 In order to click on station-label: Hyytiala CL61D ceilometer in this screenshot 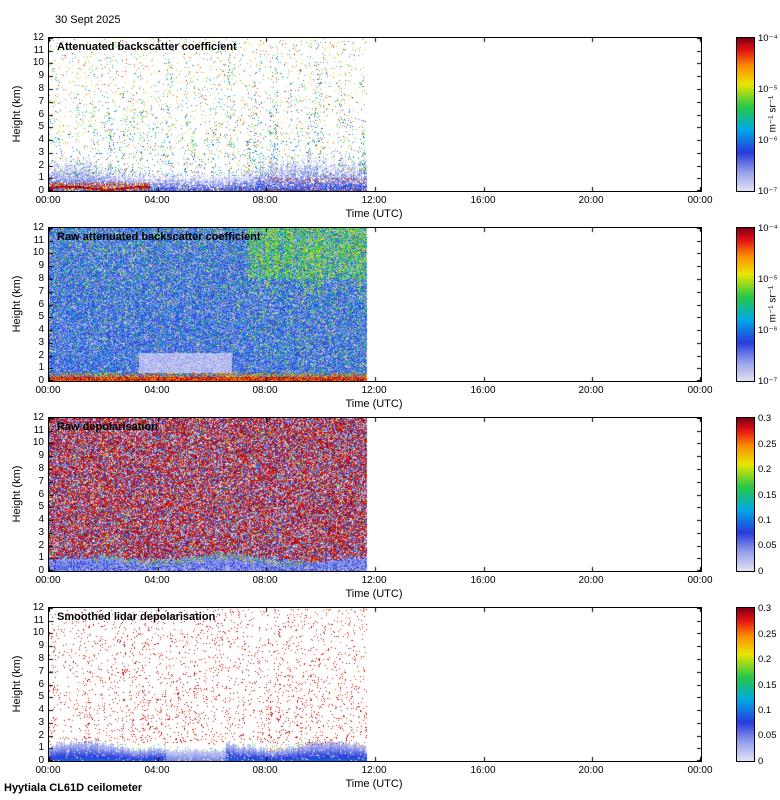, I will do `click(73, 788)`.